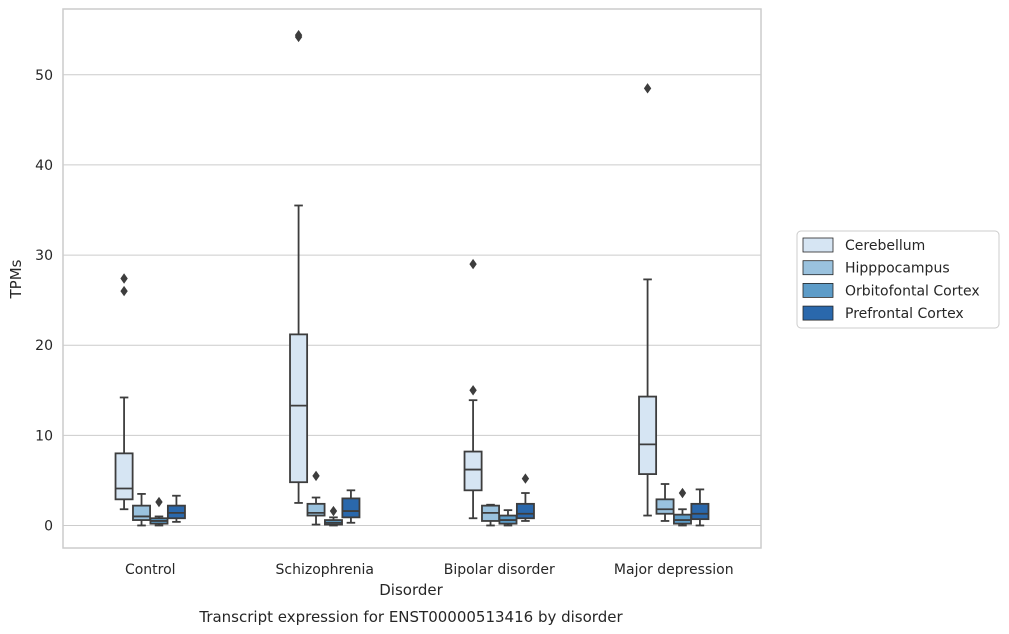 The height and width of the screenshot is (634, 1009). What do you see at coordinates (44, 256) in the screenshot?
I see `y-tick-label: 30` at bounding box center [44, 256].